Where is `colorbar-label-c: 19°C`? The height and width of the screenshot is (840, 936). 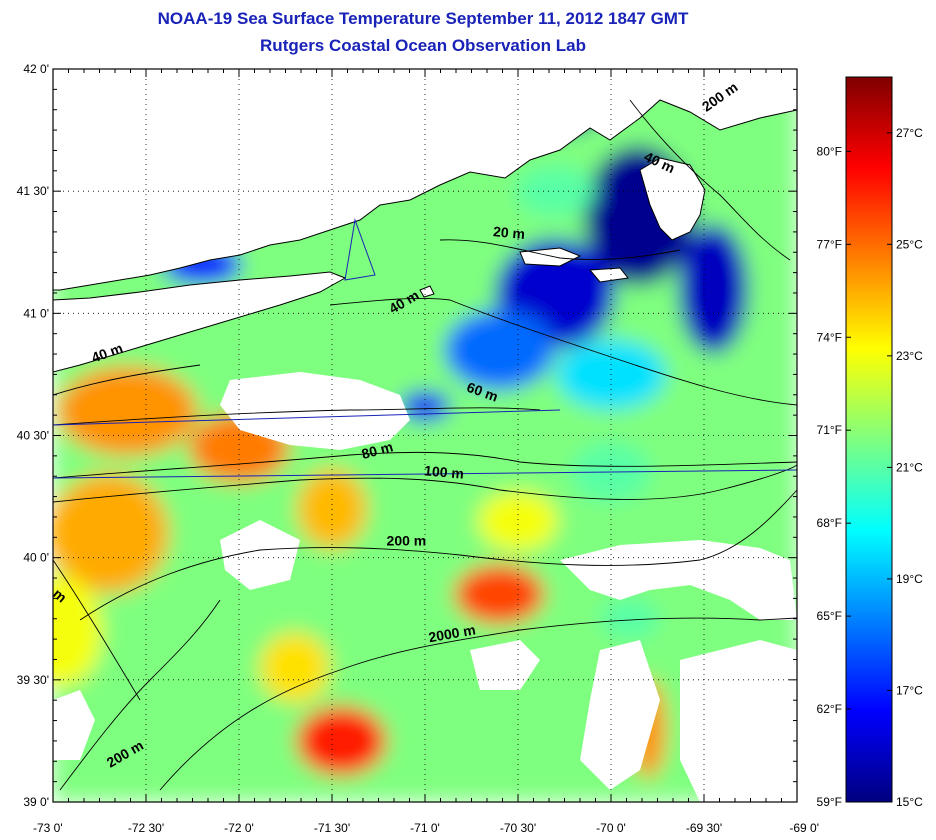 colorbar-label-c: 19°C is located at coordinates (909, 579).